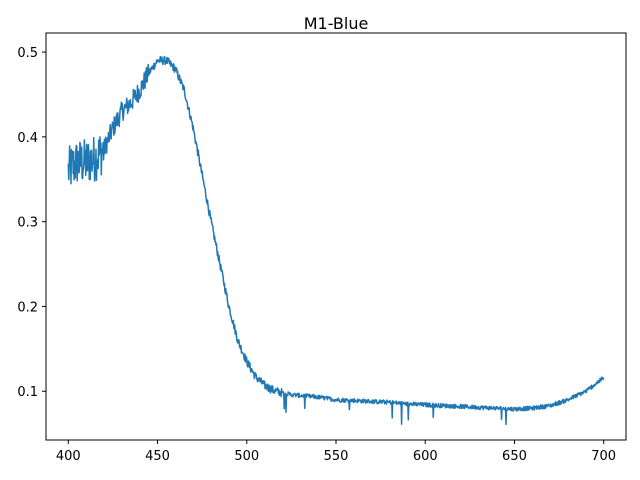  What do you see at coordinates (27, 138) in the screenshot?
I see `y-tick-label: 0.4` at bounding box center [27, 138].